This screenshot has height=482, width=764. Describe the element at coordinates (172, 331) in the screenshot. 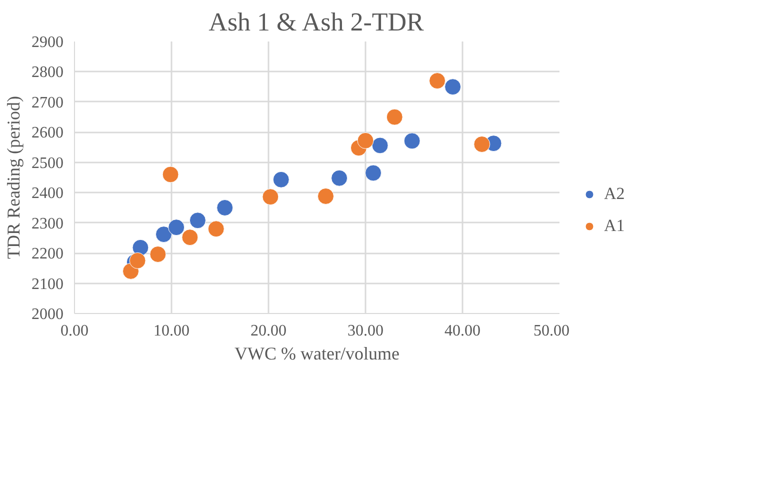

I see `x-tick-label: 10.00` at that location.